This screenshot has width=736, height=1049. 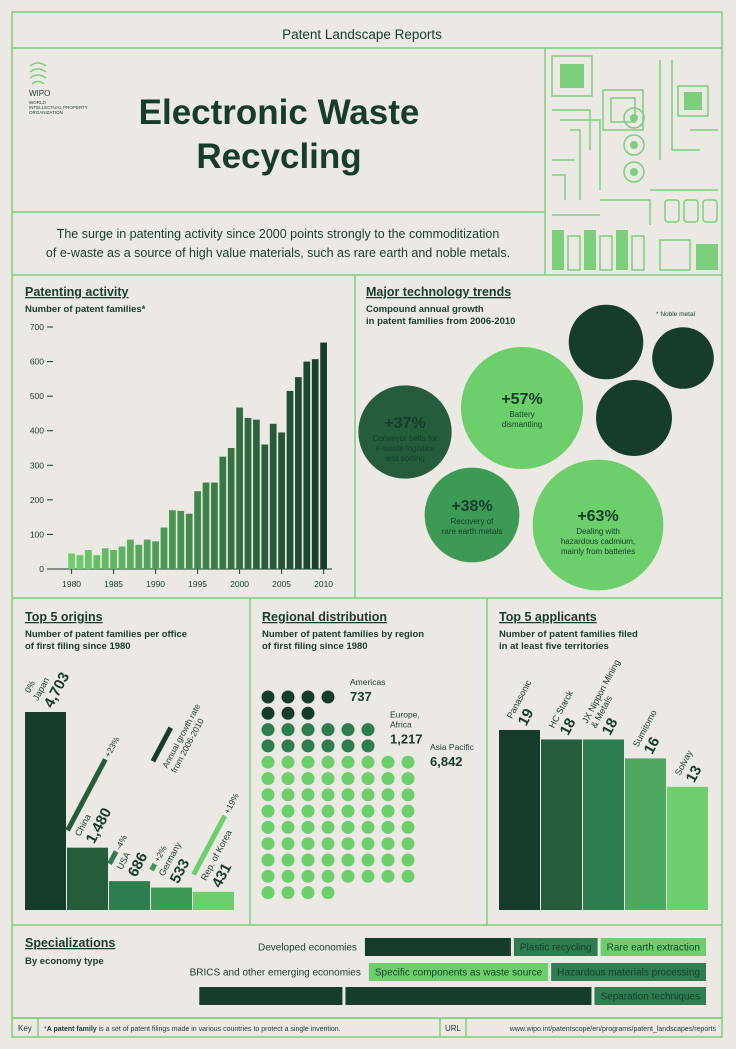 I want to click on panel-subtitle: of first filing since 1980, so click(x=78, y=646).